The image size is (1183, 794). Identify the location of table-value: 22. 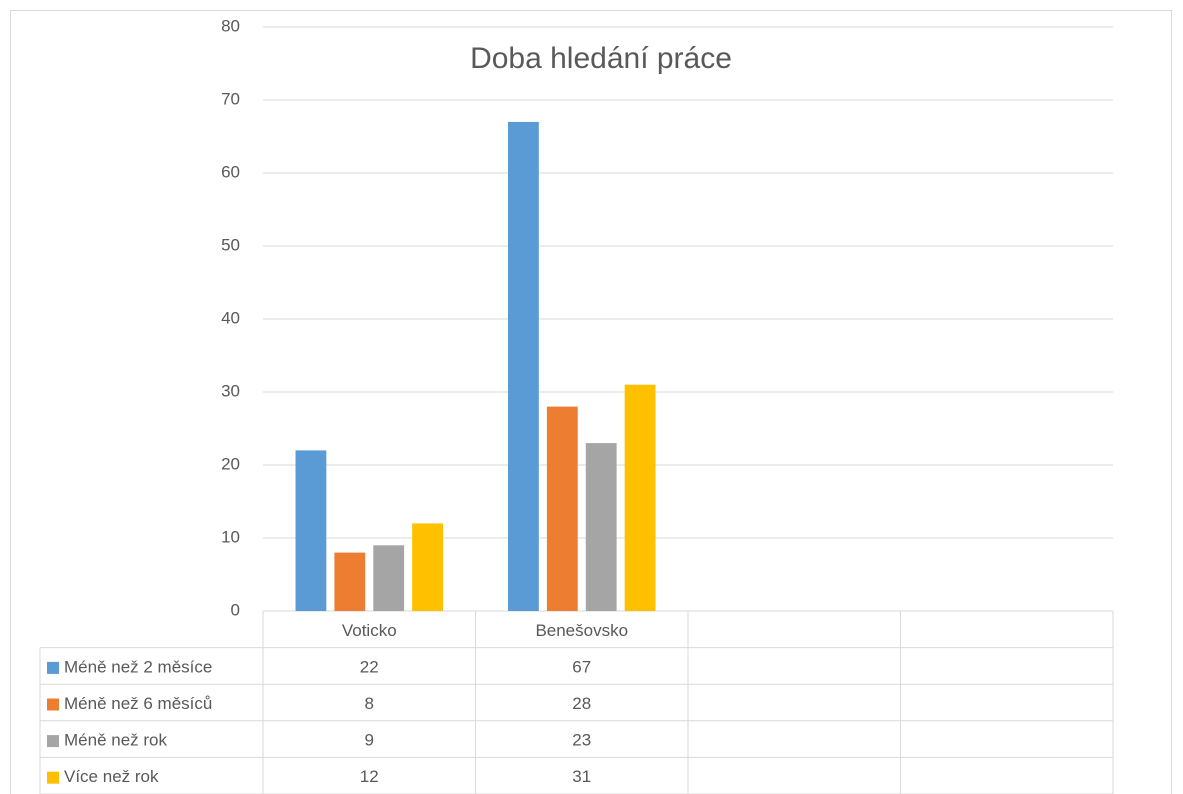
(369, 666).